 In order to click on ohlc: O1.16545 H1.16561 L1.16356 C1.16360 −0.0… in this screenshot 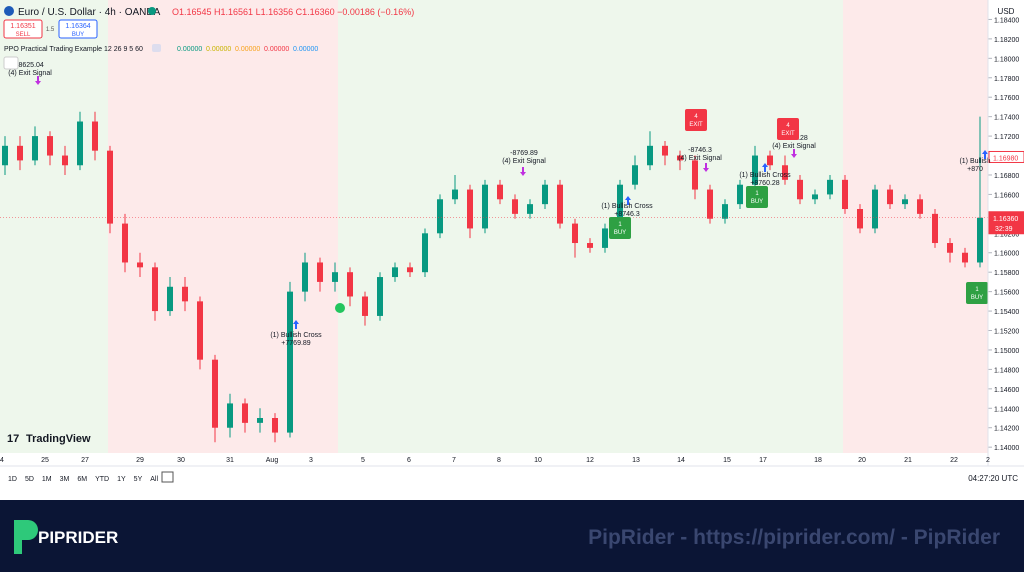, I will do `click(293, 12)`.